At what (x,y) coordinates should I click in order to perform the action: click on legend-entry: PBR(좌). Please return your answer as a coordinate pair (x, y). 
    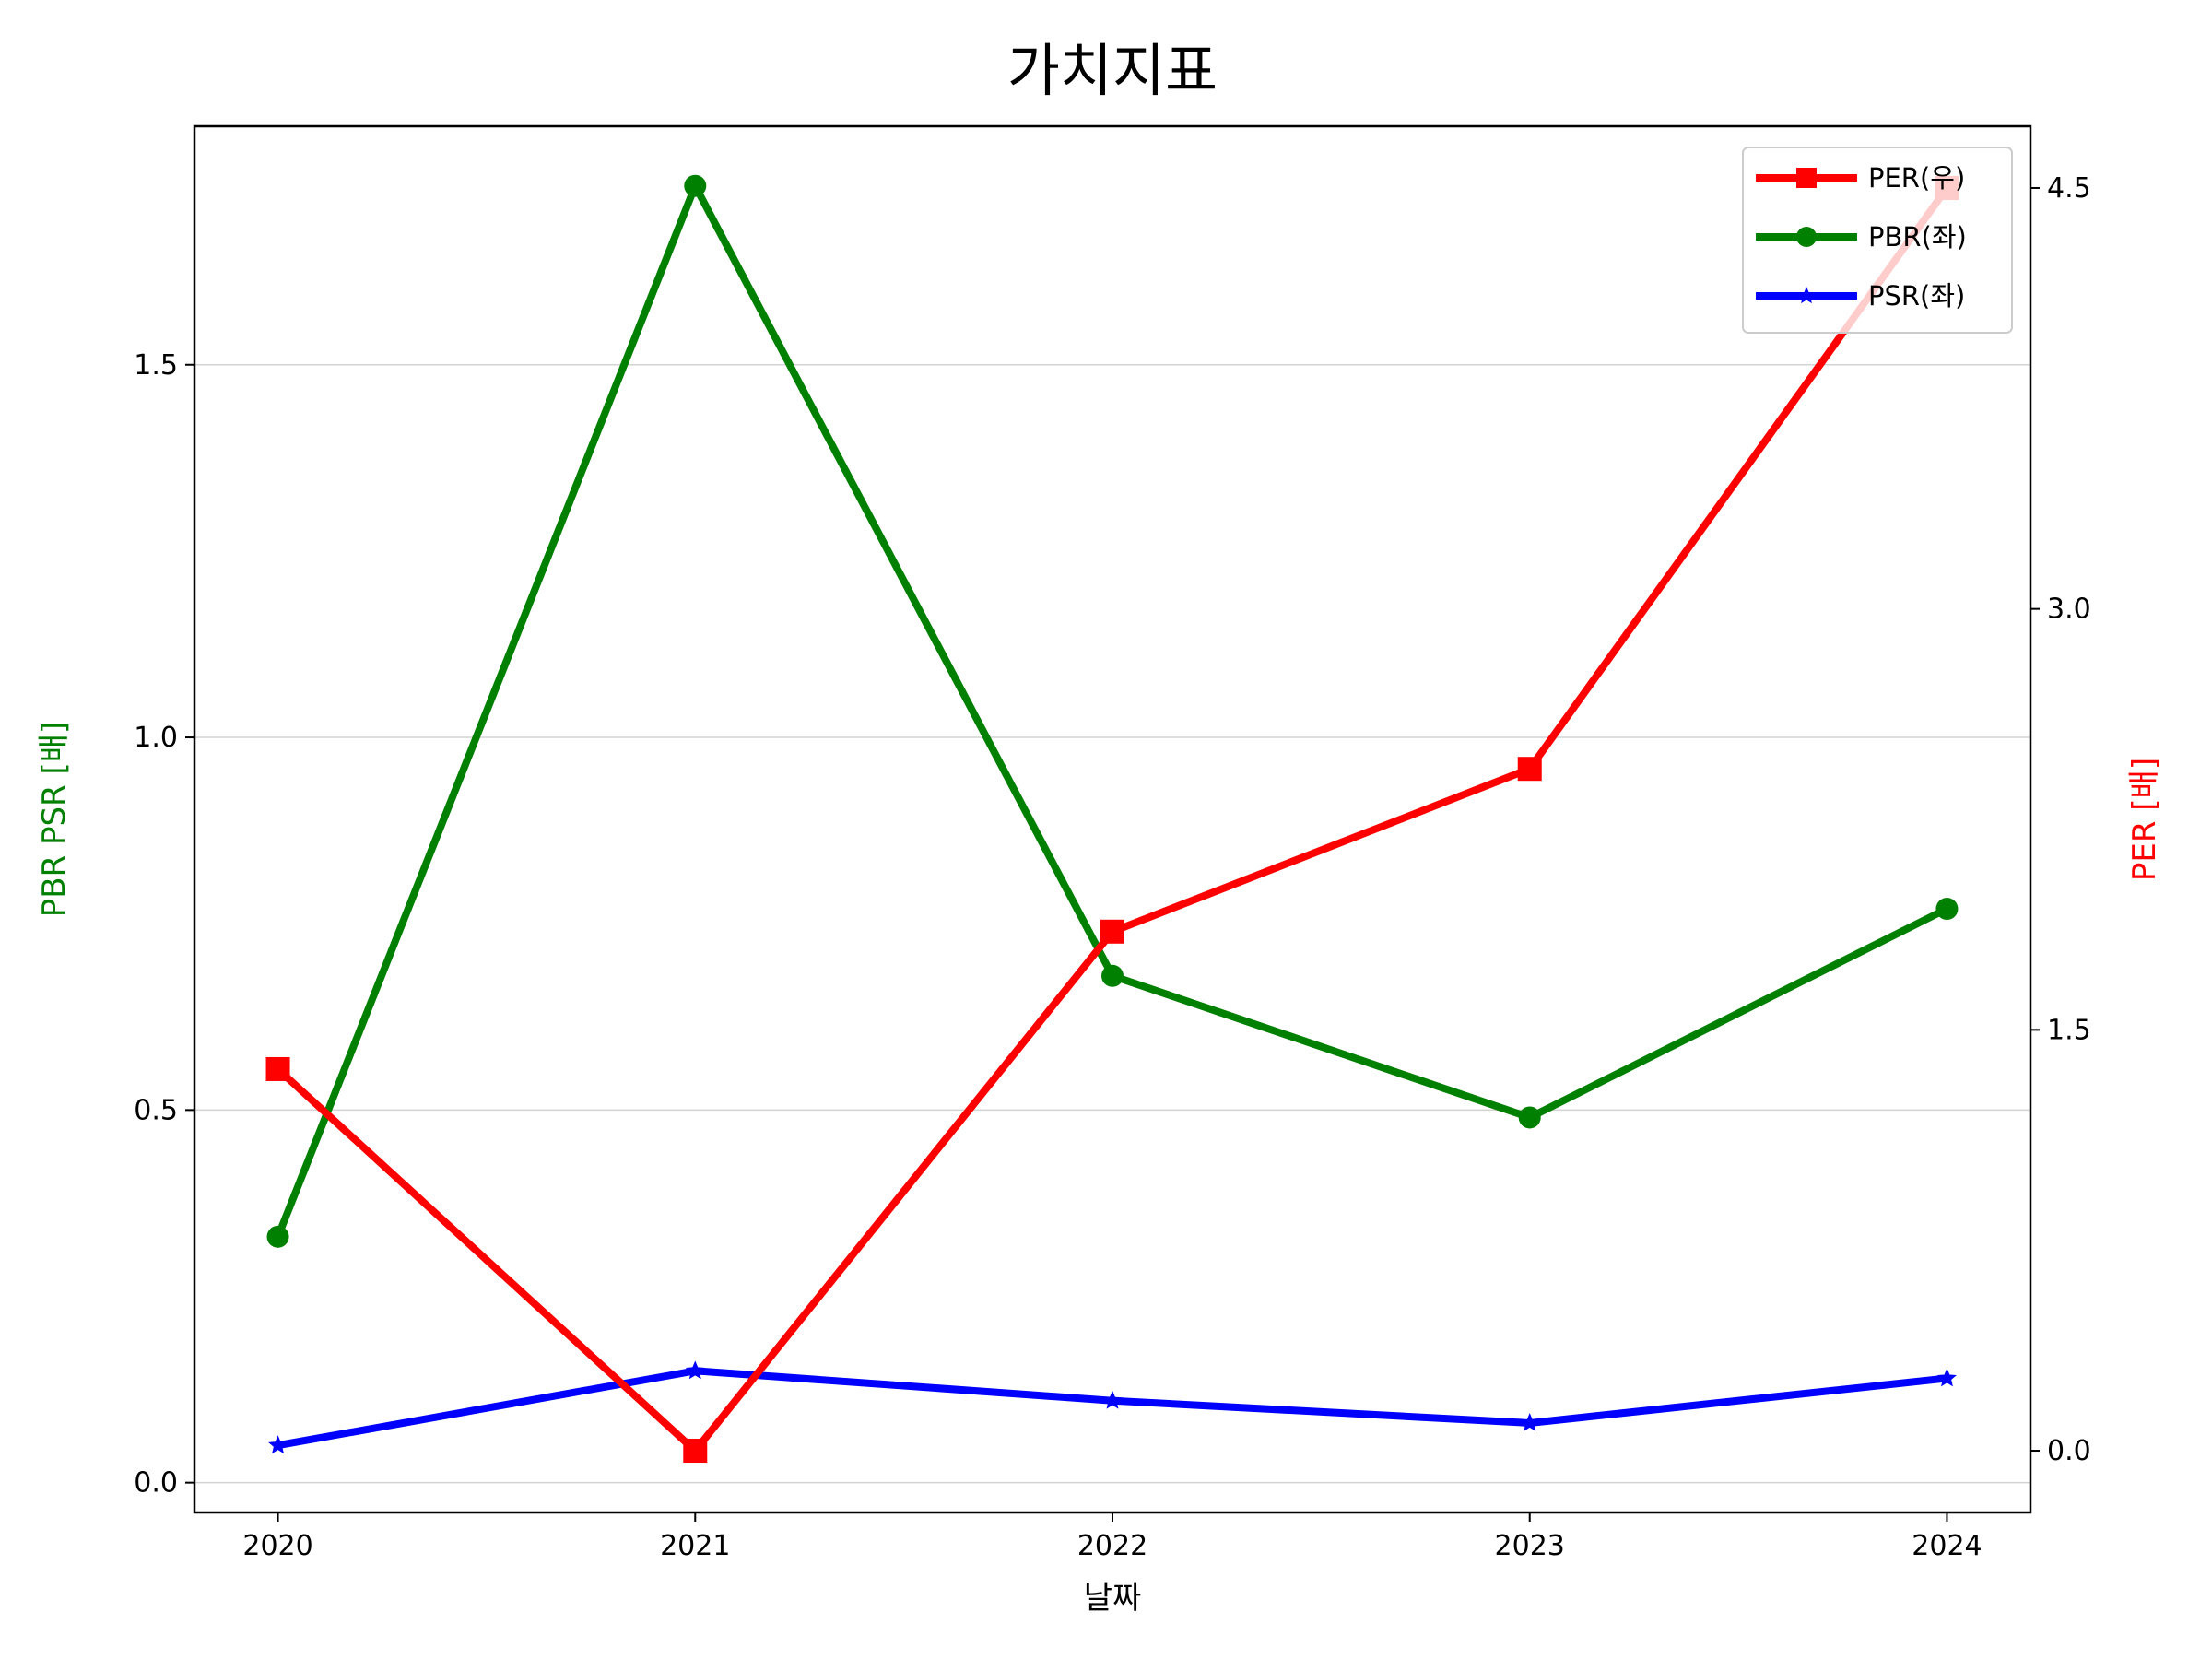
    Looking at the image, I should click on (1861, 237).